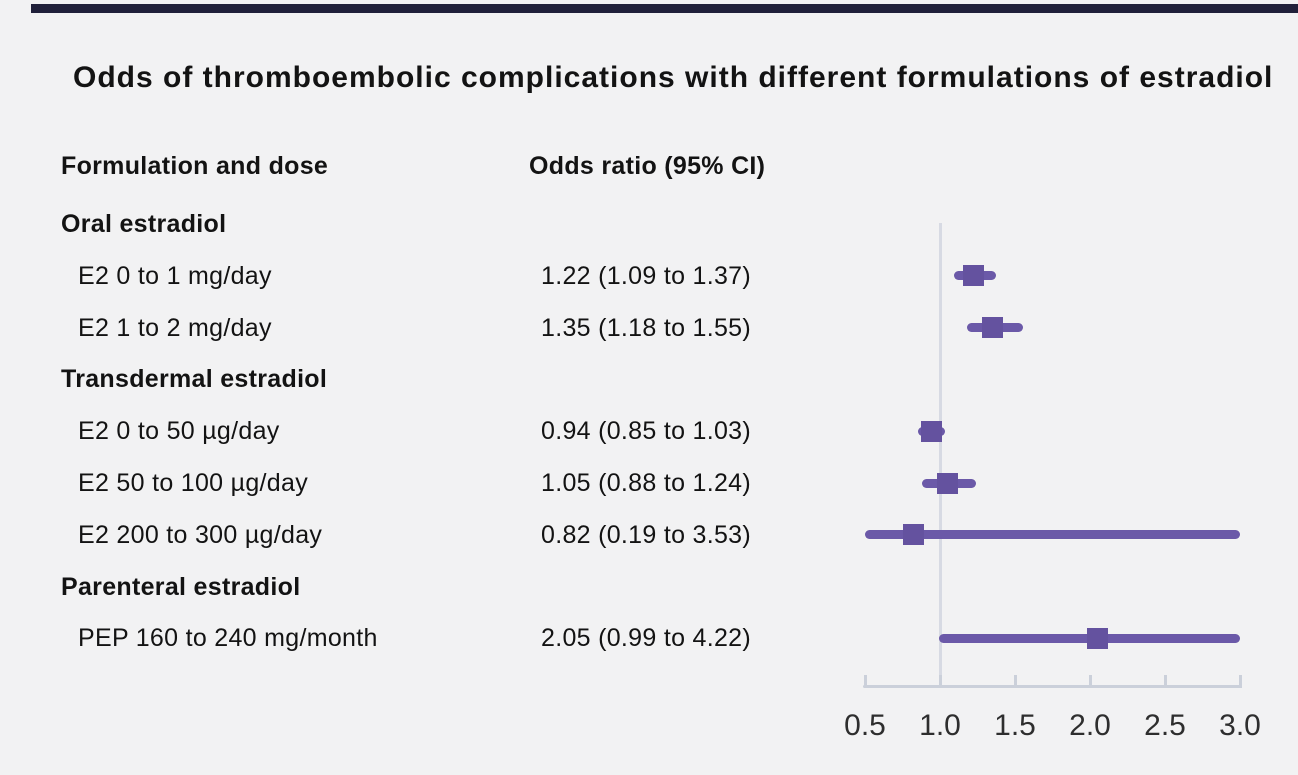 The image size is (1298, 775). What do you see at coordinates (940, 455) in the screenshot?
I see `reference-line` at bounding box center [940, 455].